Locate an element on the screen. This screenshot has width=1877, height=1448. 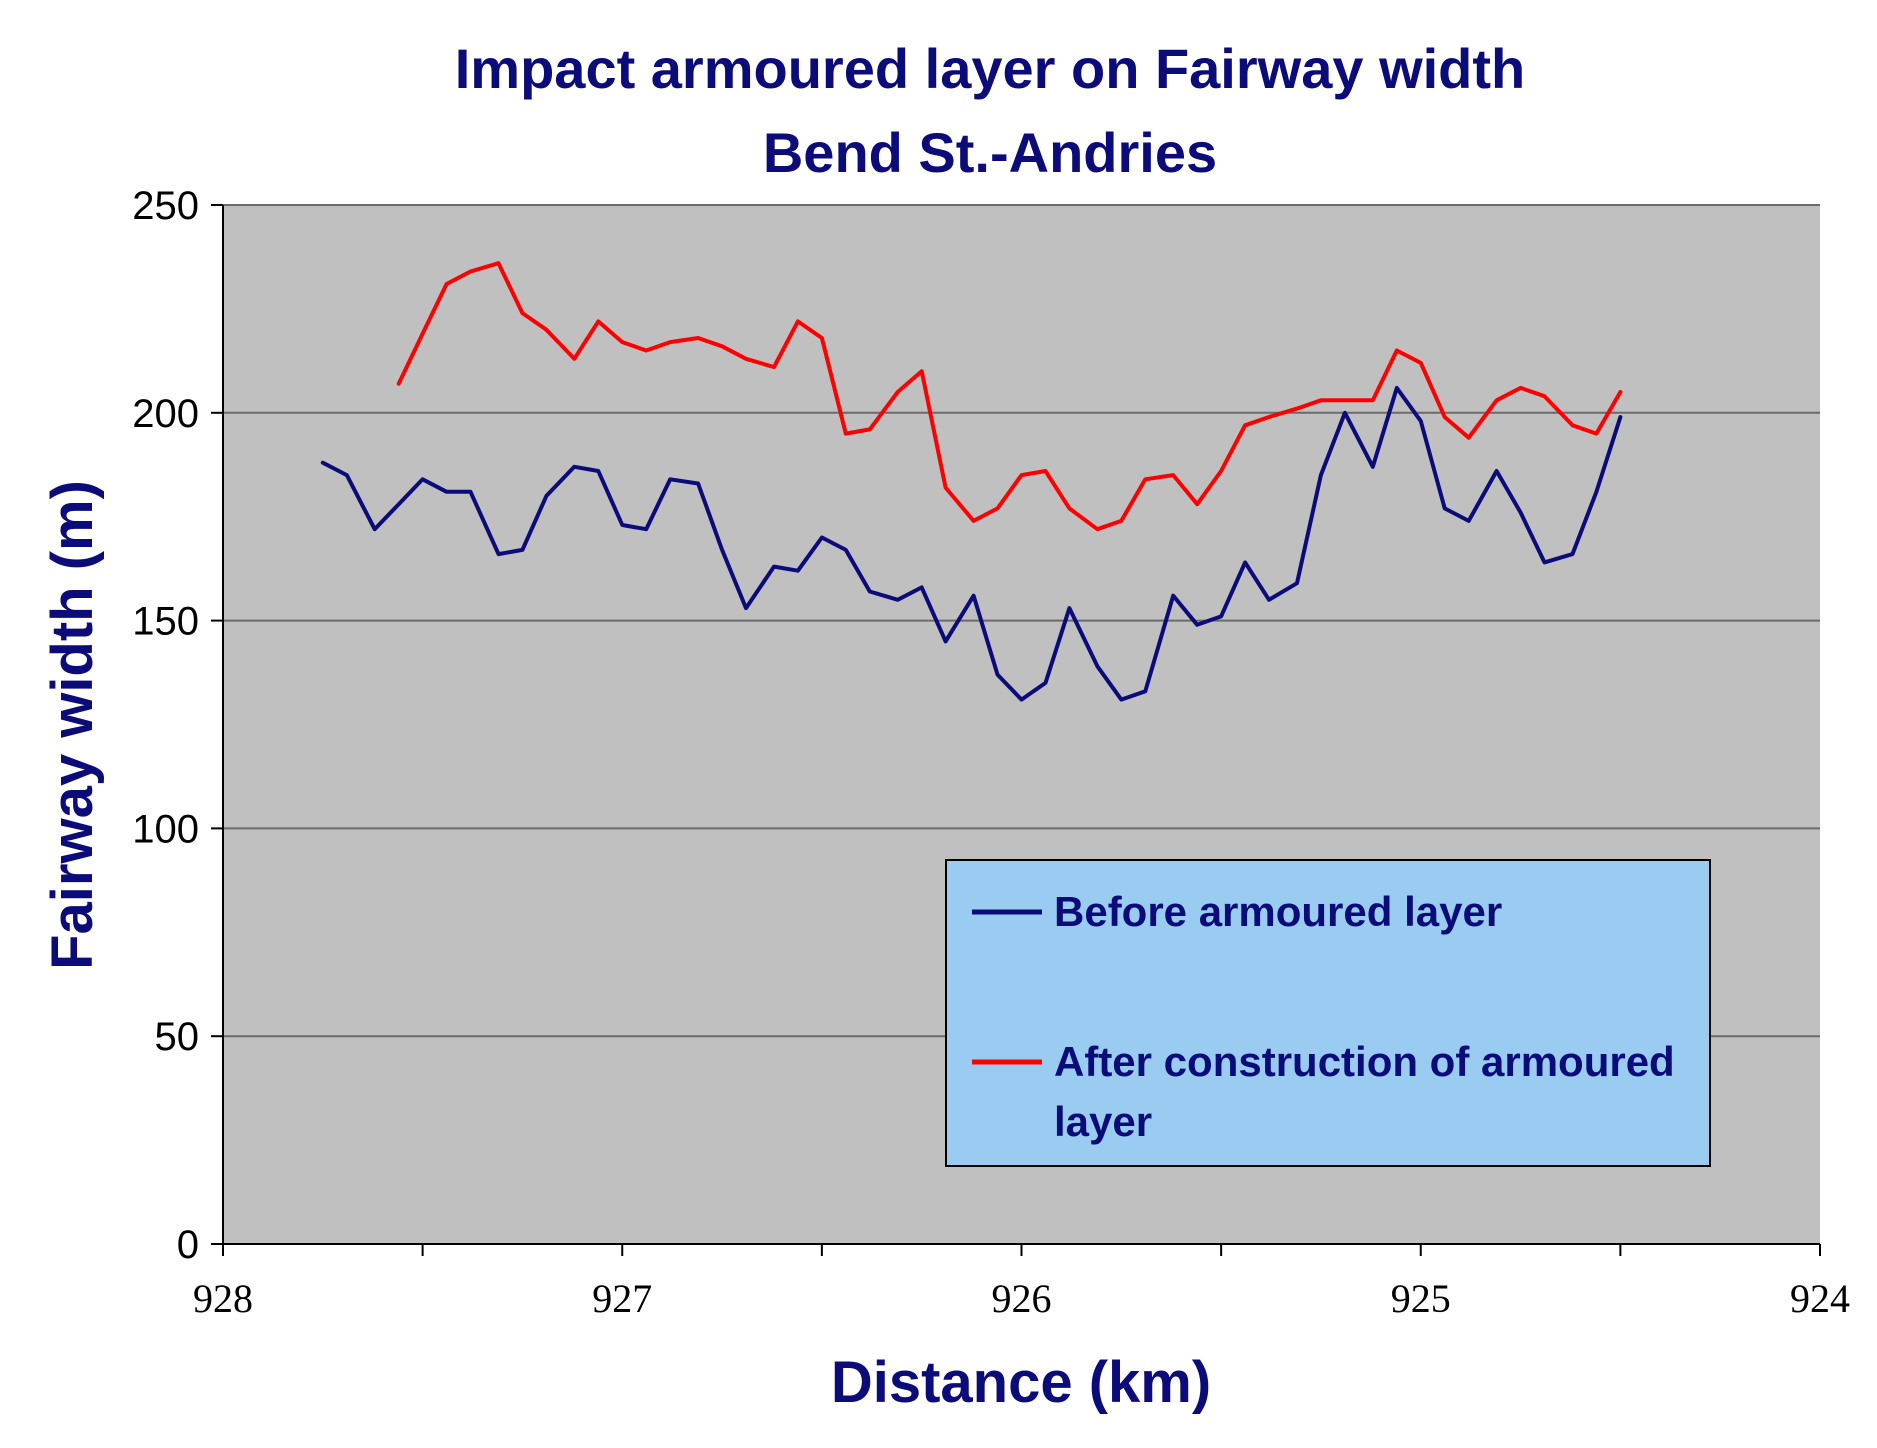
y-axis-title: Fairway width (m) is located at coordinates (72, 725).